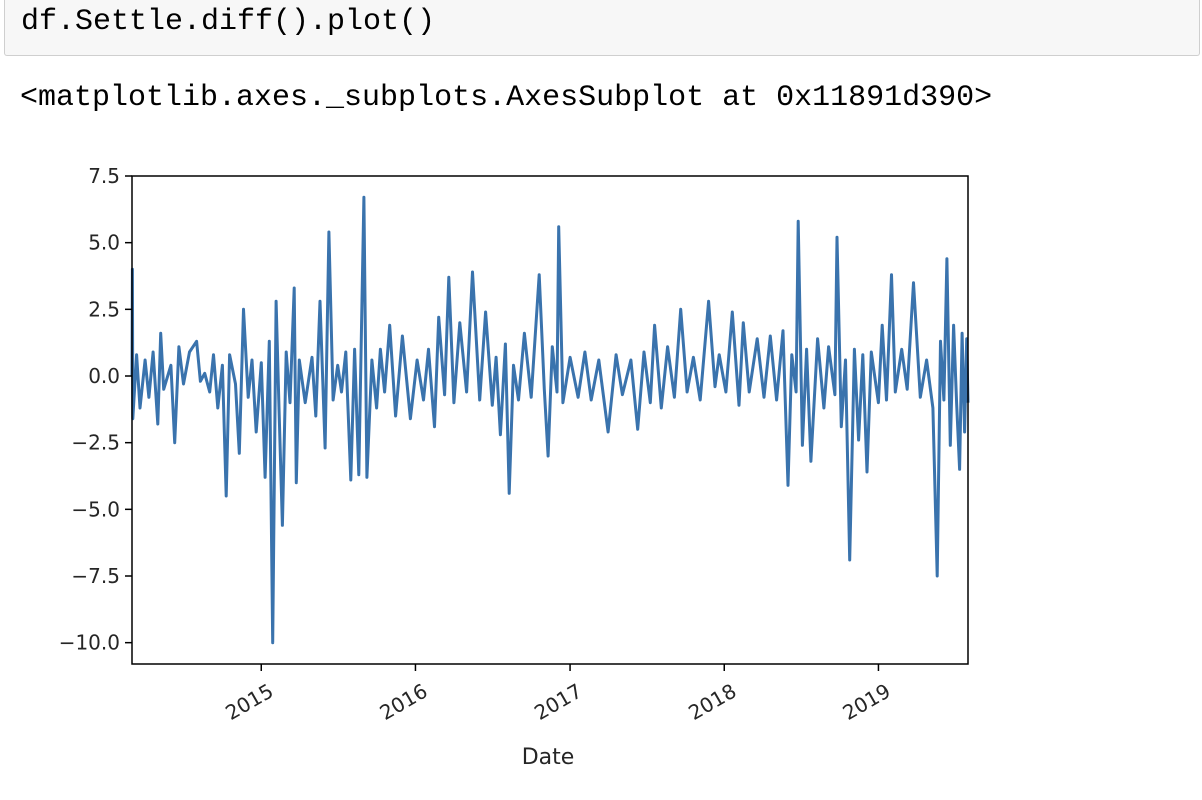  Describe the element at coordinates (89, 643) in the screenshot. I see `y-tick-label: −10.0` at that location.